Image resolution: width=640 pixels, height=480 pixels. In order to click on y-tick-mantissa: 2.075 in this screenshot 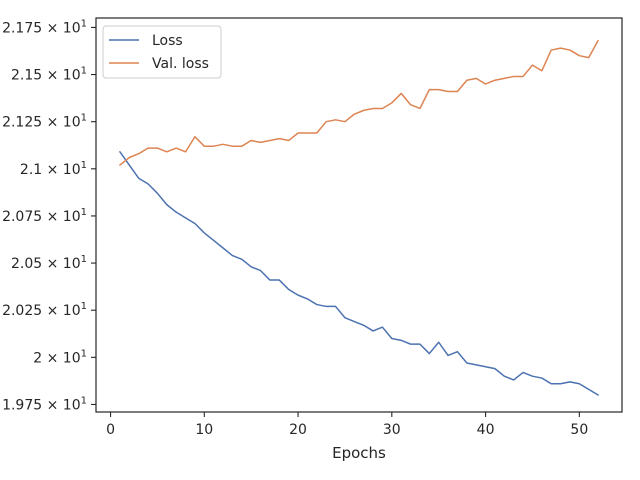, I will do `click(22, 217)`.